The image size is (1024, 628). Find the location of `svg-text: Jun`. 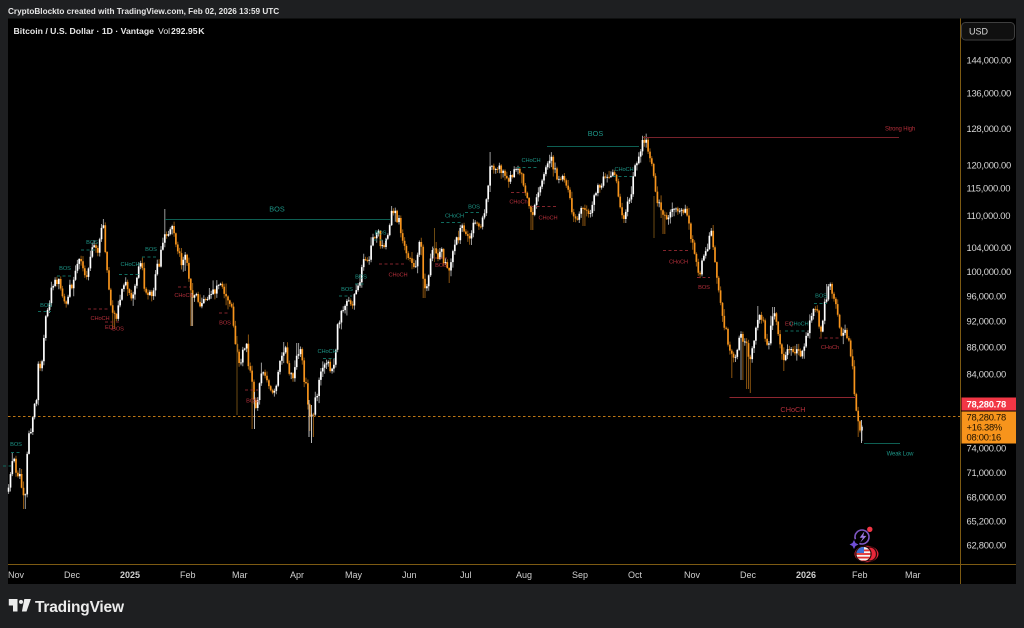

svg-text: Jun is located at coordinates (409, 575).